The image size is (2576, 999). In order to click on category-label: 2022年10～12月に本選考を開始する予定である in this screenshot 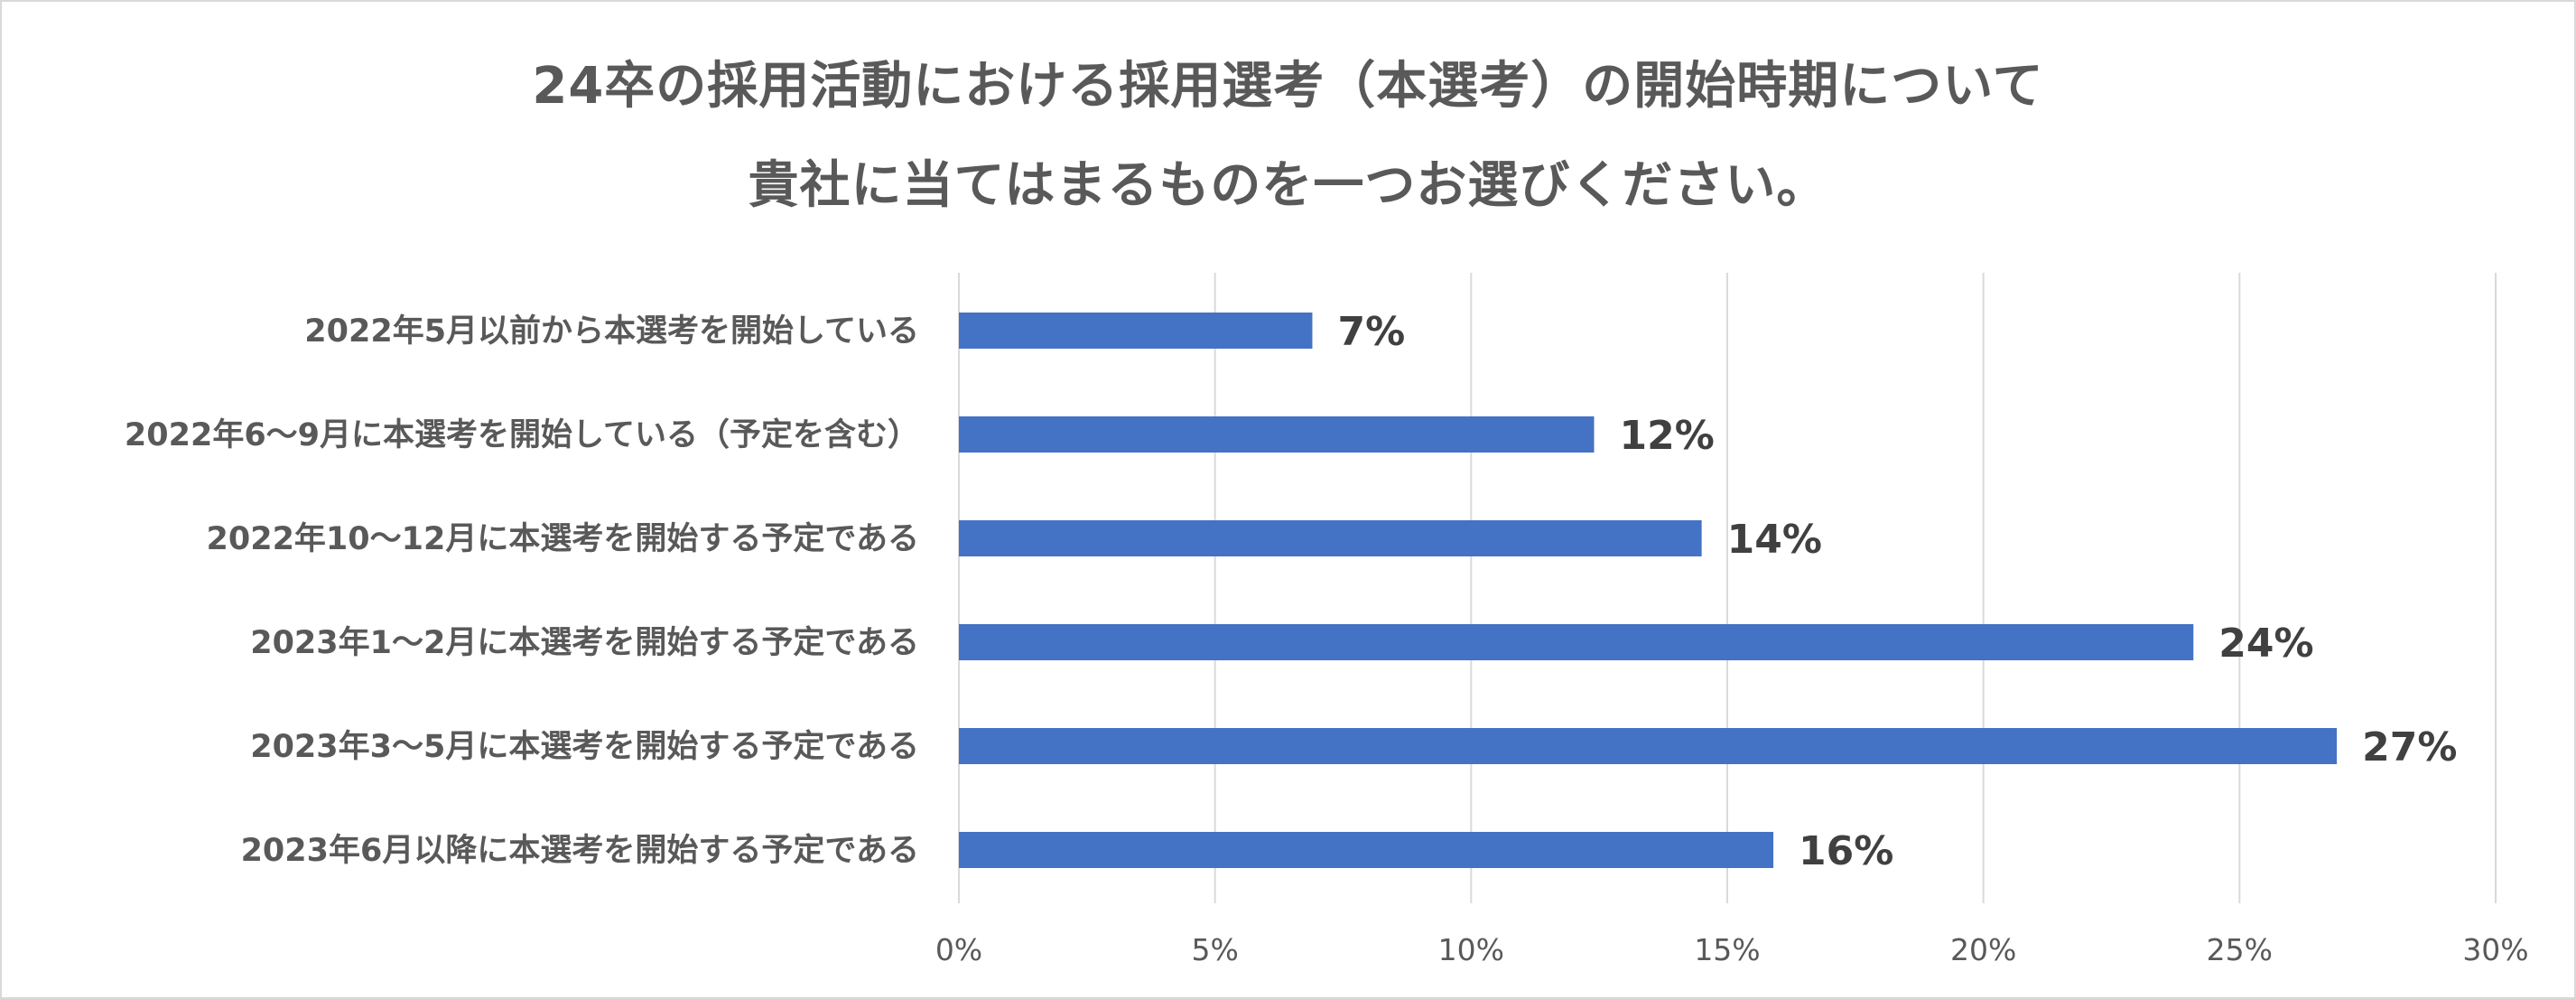, I will do `click(563, 539)`.